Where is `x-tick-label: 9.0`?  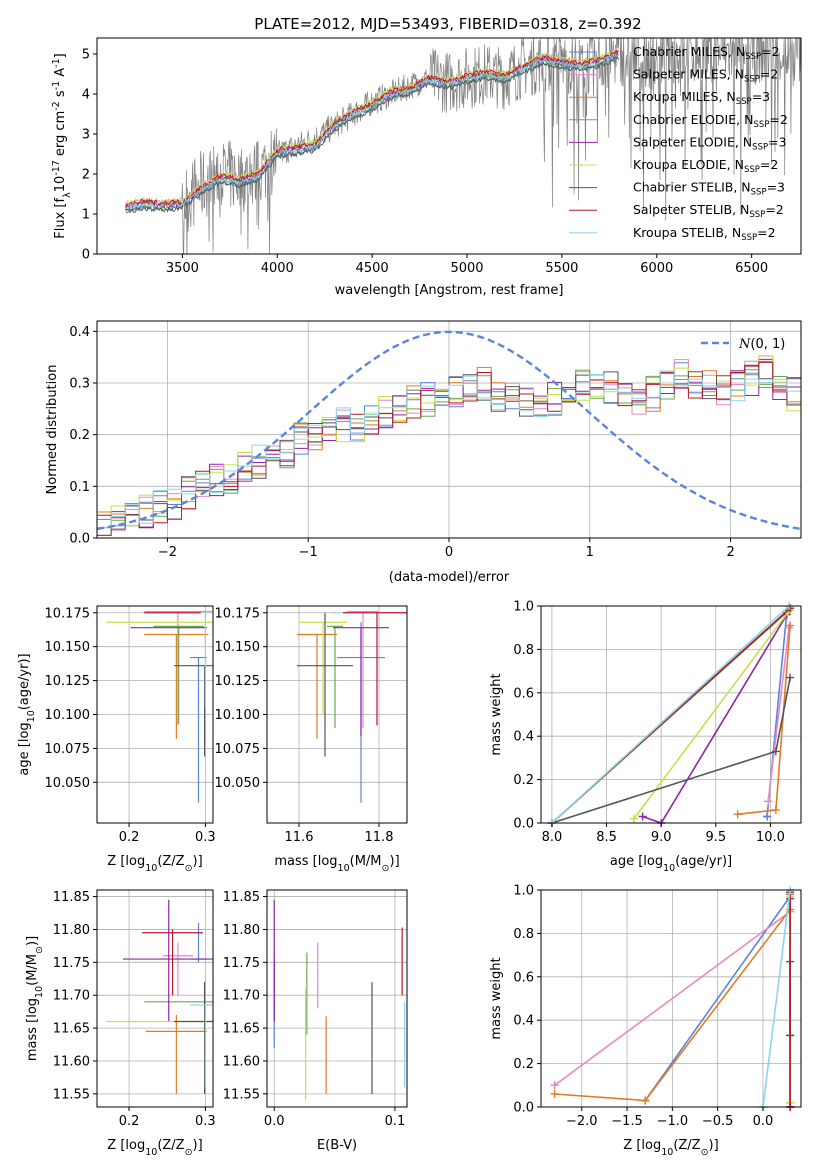
x-tick-label: 9.0 is located at coordinates (661, 837).